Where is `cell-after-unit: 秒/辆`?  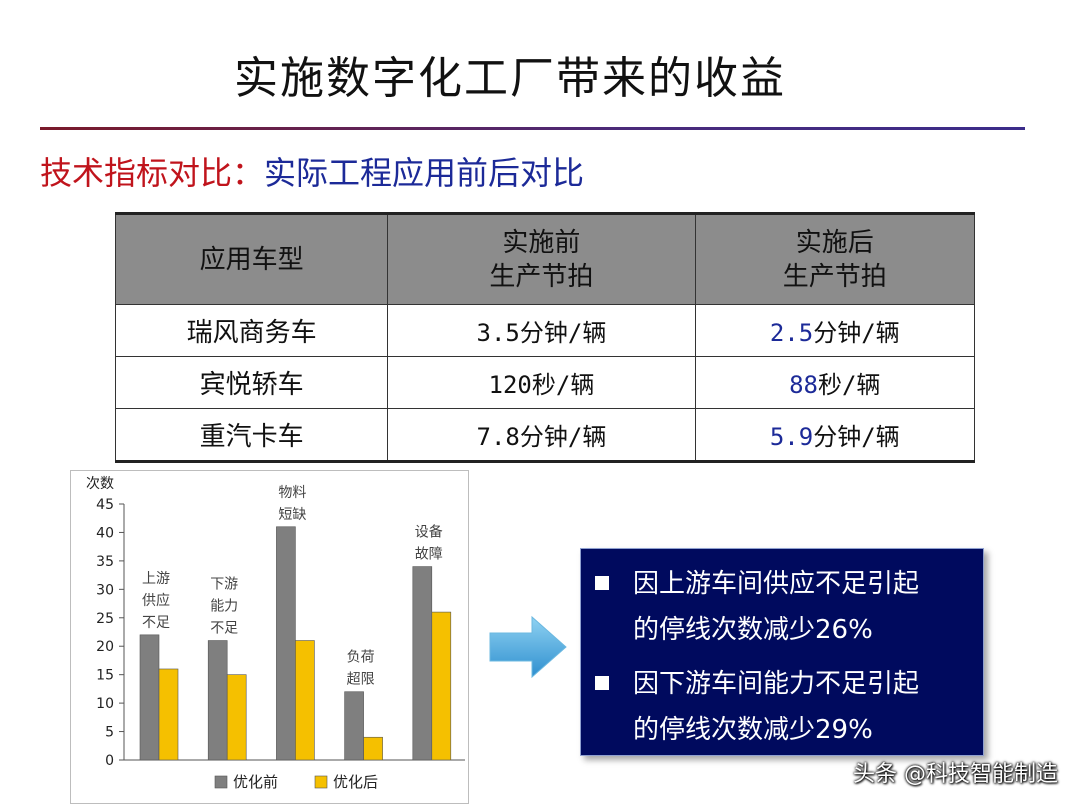
cell-after-unit: 秒/辆 is located at coordinates (849, 385).